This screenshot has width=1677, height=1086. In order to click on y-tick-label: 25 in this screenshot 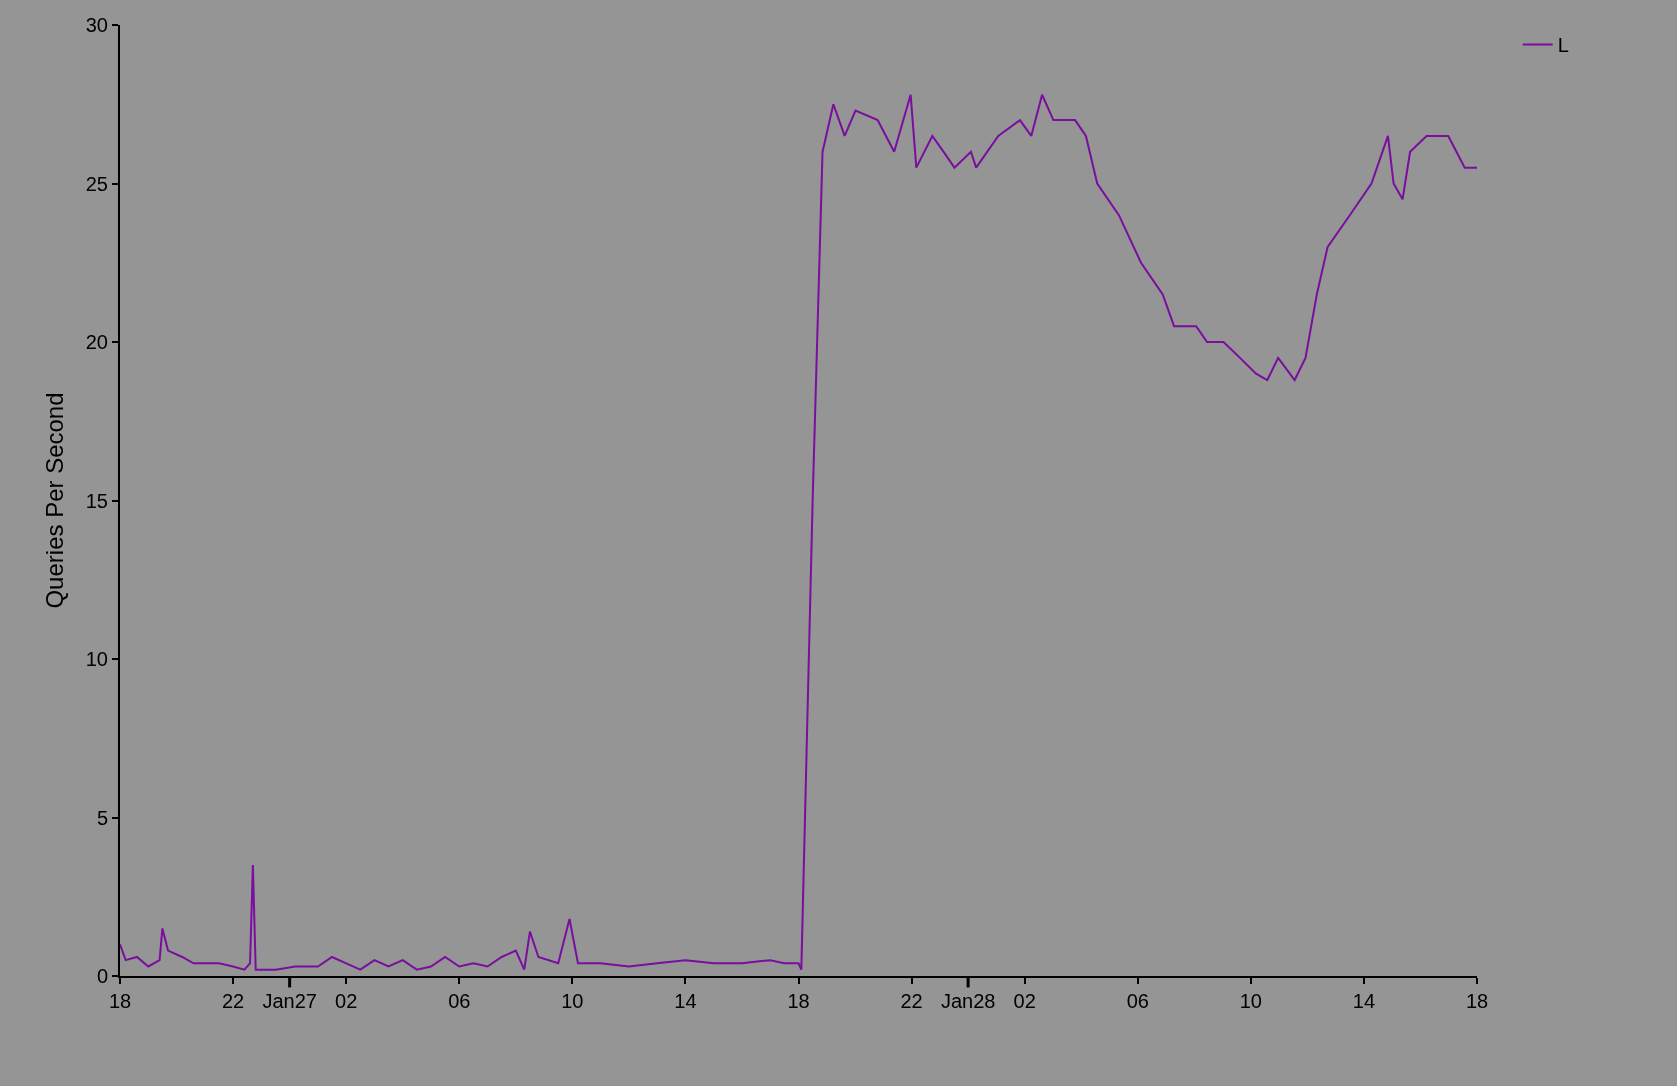, I will do `click(96, 183)`.